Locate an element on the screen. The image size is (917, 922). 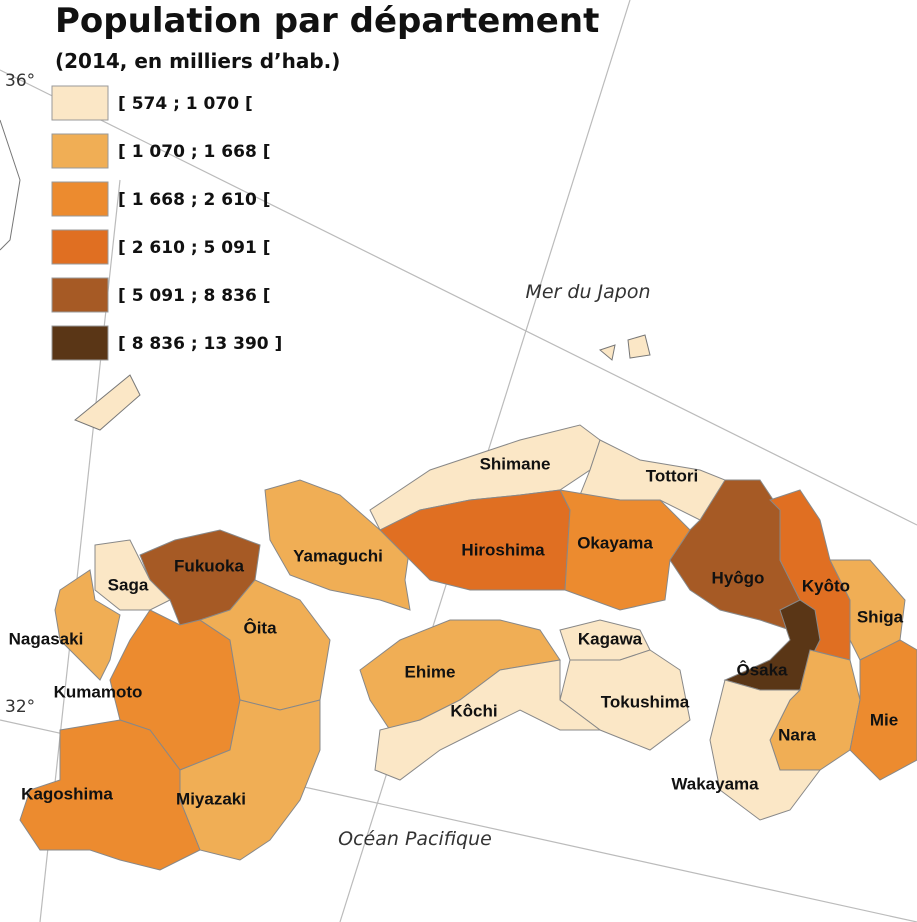
prefecture-label: Tokushima is located at coordinates (645, 701).